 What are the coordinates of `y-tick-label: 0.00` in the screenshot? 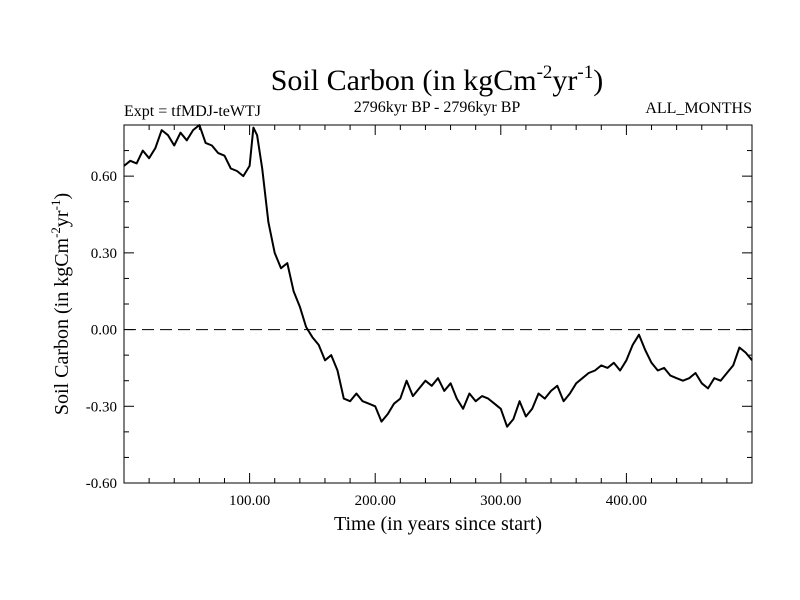 It's located at (104, 331).